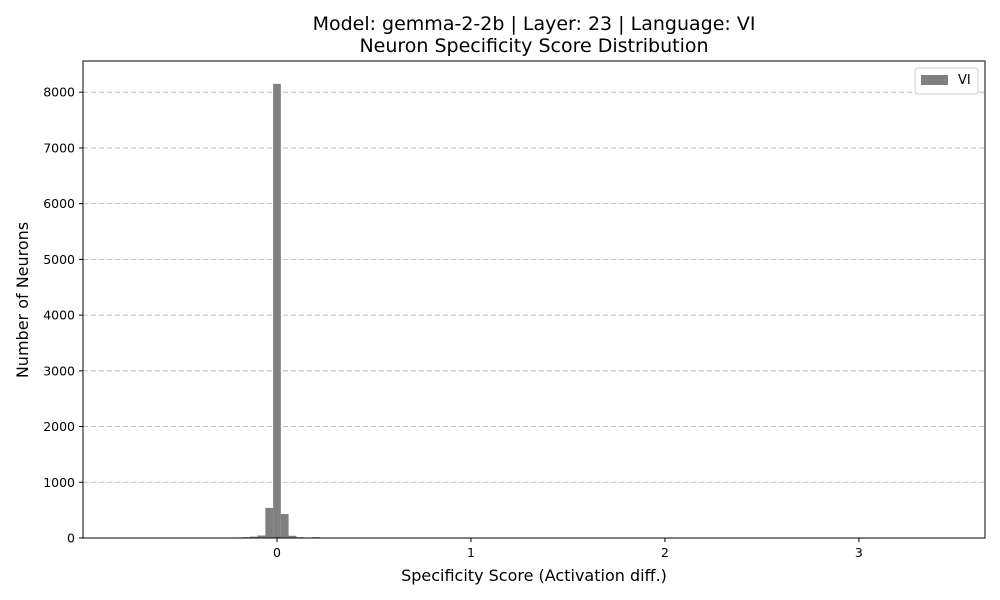 The height and width of the screenshot is (600, 1000). What do you see at coordinates (568, 549) in the screenshot?
I see `x-axis-ticks: 0 1 2 3` at bounding box center [568, 549].